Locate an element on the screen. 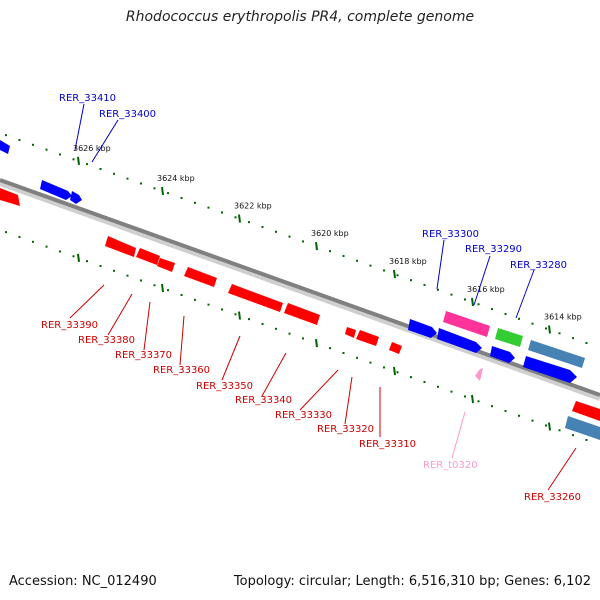  trna-arrow is located at coordinates (479, 374).